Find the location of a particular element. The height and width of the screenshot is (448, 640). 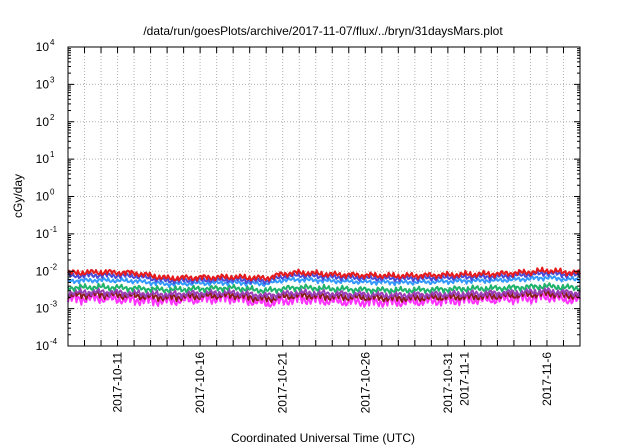

y-tick-label: 10 3 is located at coordinates (45, 83).